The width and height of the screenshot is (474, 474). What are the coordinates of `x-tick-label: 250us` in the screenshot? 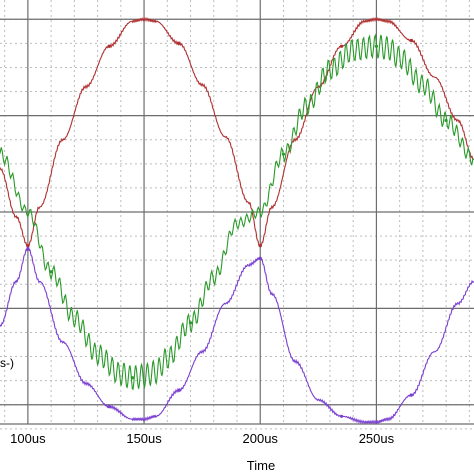 It's located at (377, 438).